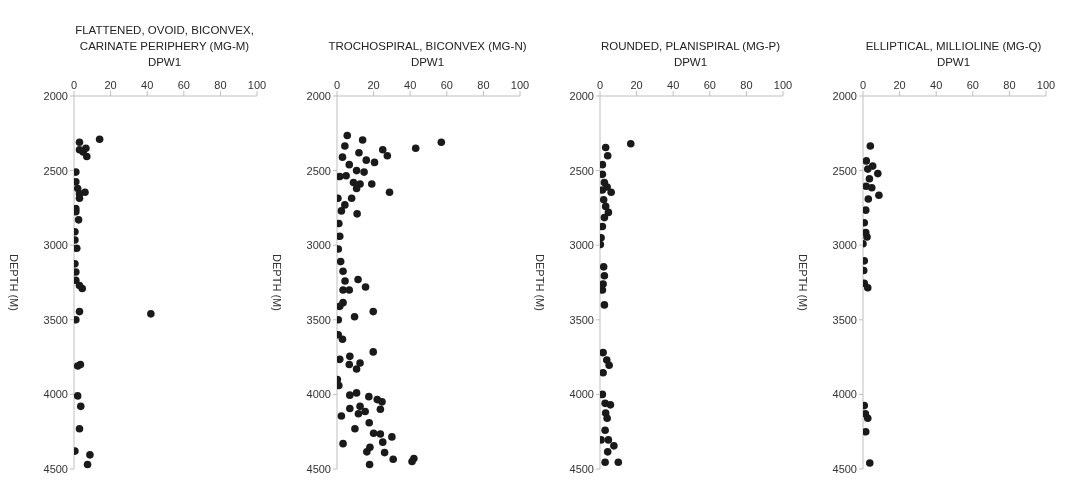  Describe the element at coordinates (427, 54) in the screenshot. I see `chart-title: TROCHOSPIRAL, BICONVEX (MG-N) DPW1` at that location.